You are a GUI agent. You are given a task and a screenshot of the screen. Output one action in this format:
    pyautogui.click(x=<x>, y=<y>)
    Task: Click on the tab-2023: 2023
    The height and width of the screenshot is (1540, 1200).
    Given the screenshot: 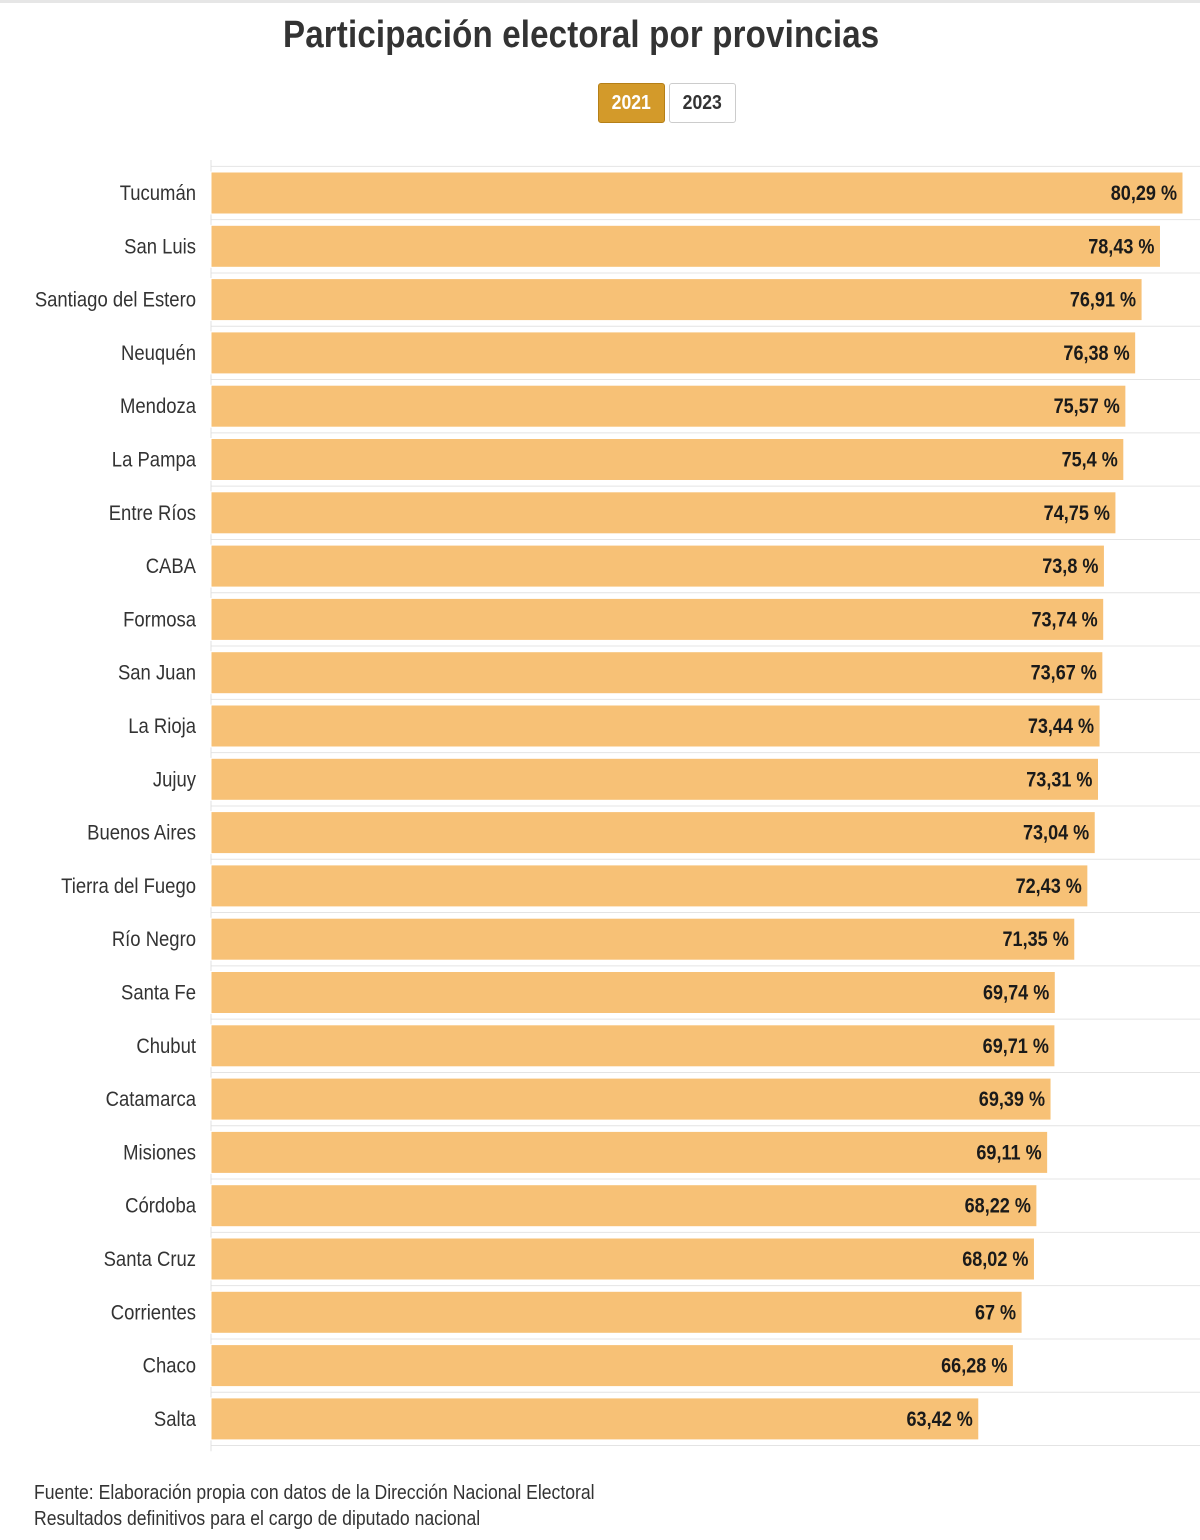 What is the action you would take?
    pyautogui.click(x=702, y=103)
    